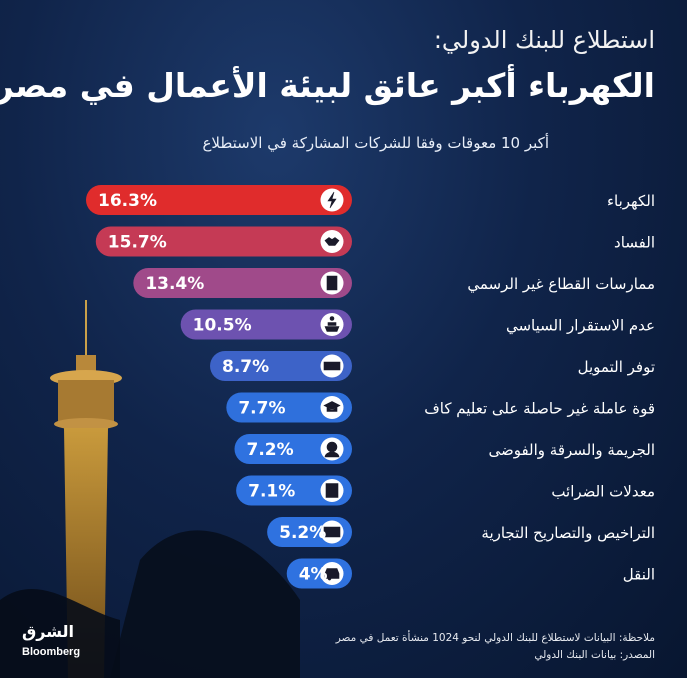  Describe the element at coordinates (580, 326) in the screenshot. I see `category-label: عدم الاستقرار السياسي` at that location.